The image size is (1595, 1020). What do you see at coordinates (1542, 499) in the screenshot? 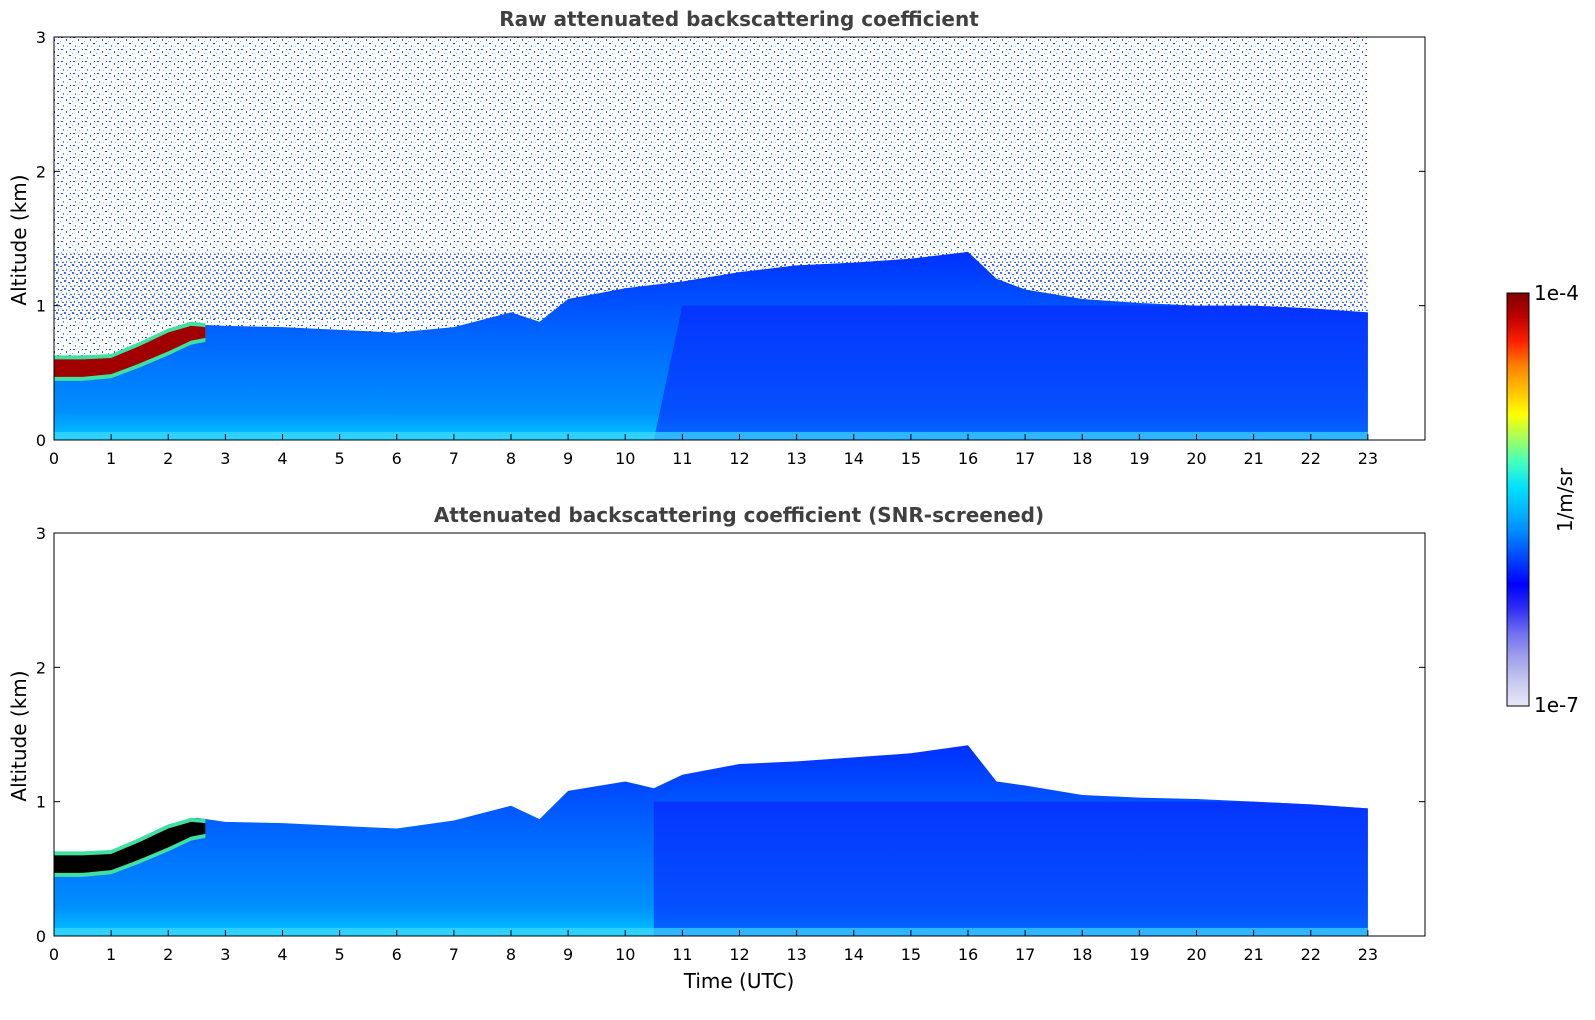
I see `colorbar: 1e-4 1e-7 1/m/sr` at bounding box center [1542, 499].